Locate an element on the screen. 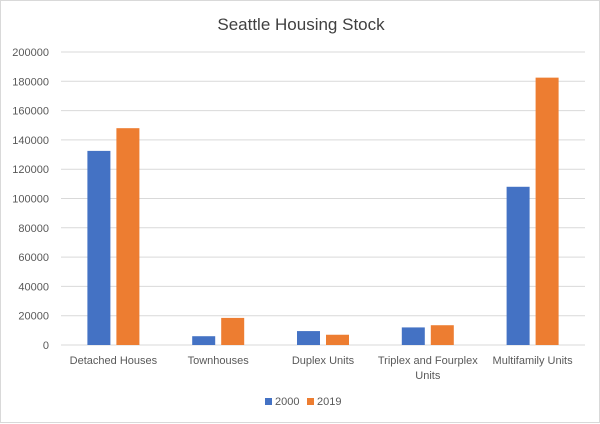 Image resolution: width=600 pixels, height=424 pixels. y-tick-label: 200000 is located at coordinates (30, 53).